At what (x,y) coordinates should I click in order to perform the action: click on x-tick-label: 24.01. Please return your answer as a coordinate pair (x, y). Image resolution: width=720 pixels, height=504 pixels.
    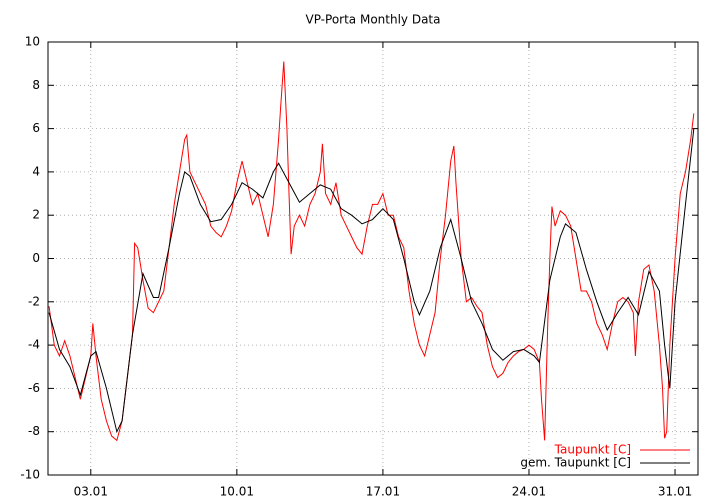
    Looking at the image, I should click on (529, 492).